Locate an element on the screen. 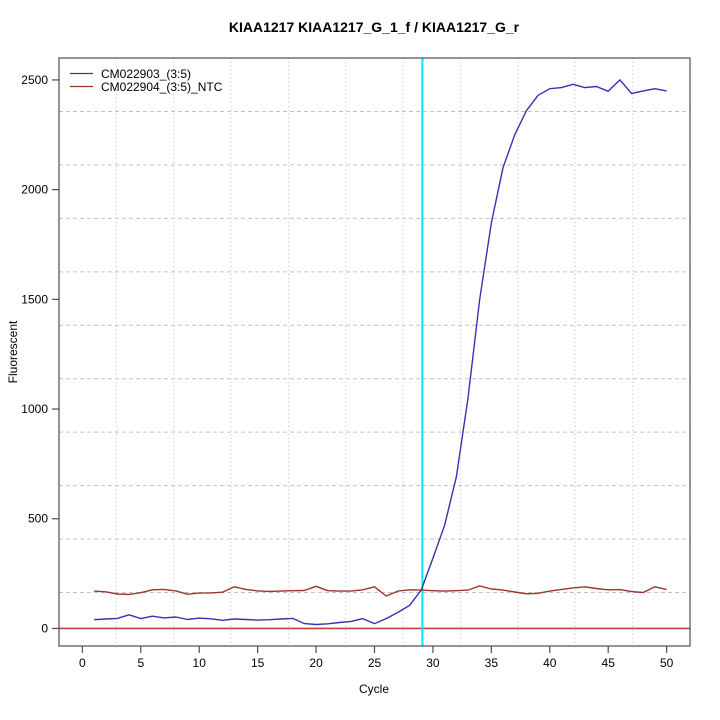 The height and width of the screenshot is (720, 720). x-tick-label: 20 is located at coordinates (316, 663).